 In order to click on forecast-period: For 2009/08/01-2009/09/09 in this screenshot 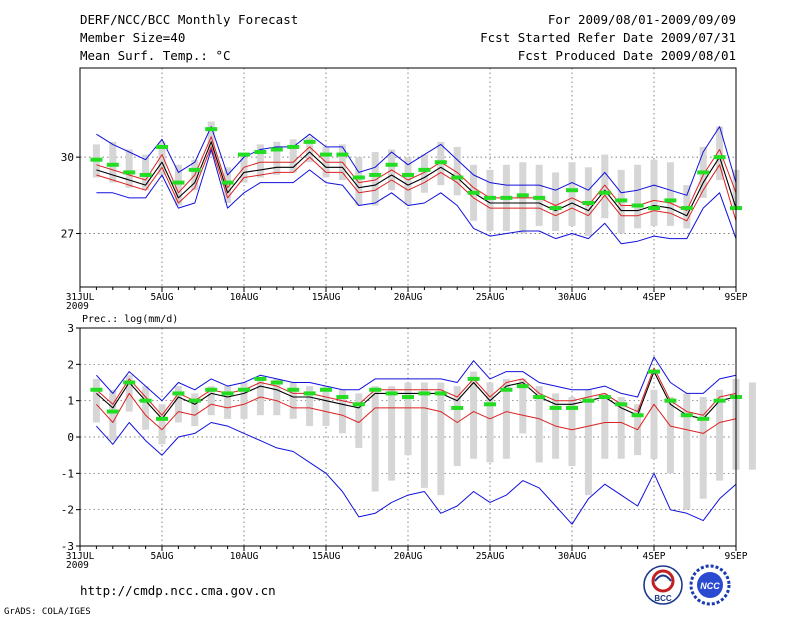, I will do `click(642, 19)`.